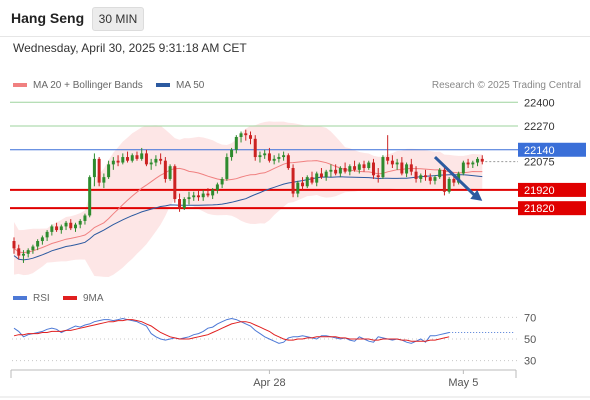 This screenshot has height=400, width=590. What do you see at coordinates (539, 103) in the screenshot?
I see `level-label-22400: 22400` at bounding box center [539, 103].